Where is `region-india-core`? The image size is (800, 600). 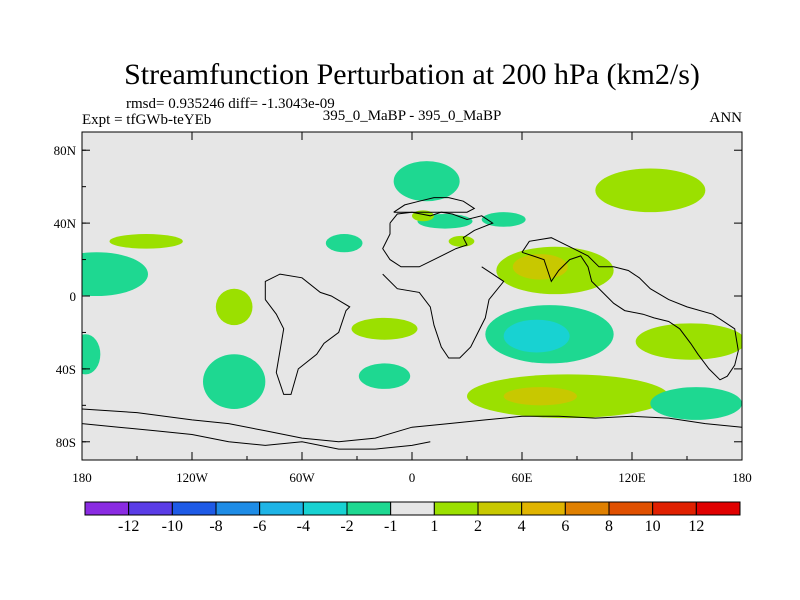 region-india-core is located at coordinates (540, 267).